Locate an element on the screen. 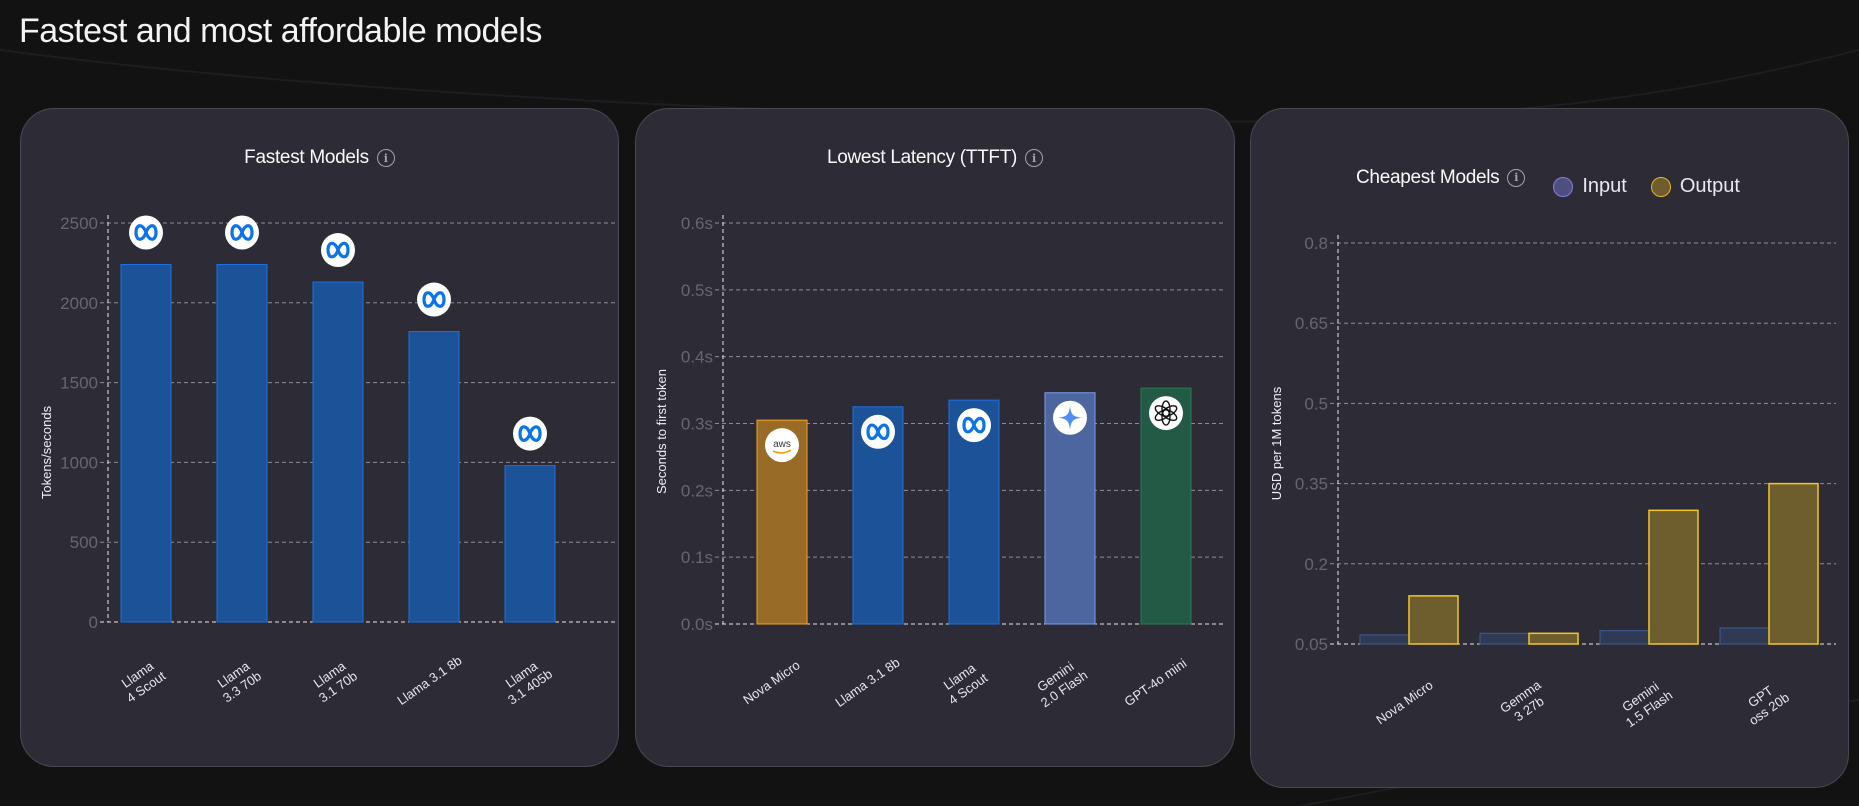  legend-item-input: Input is located at coordinates (1590, 186).